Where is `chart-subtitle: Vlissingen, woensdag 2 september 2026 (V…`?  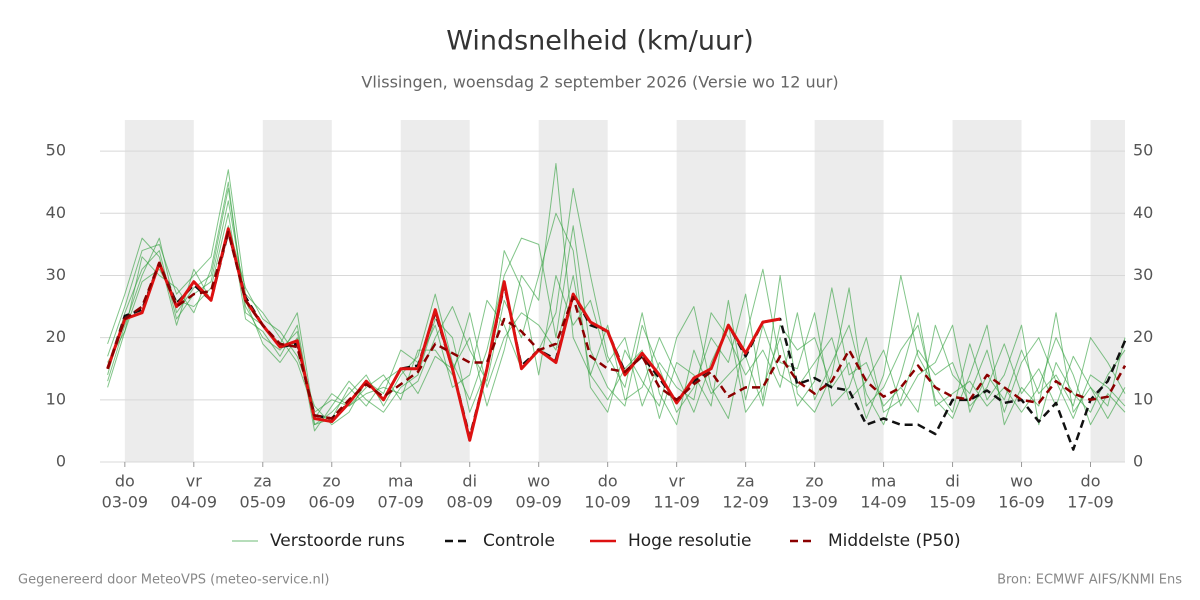 chart-subtitle: Vlissingen, woensdag 2 september 2026 (V… is located at coordinates (599, 82).